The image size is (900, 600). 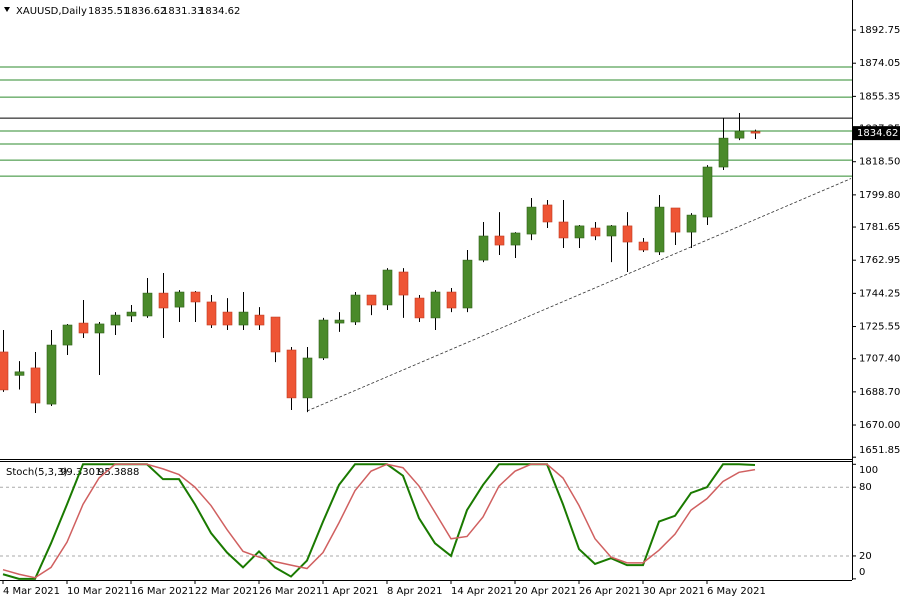 What do you see at coordinates (145, 11) in the screenshot?
I see `ohlc-high: 1836.62` at bounding box center [145, 11].